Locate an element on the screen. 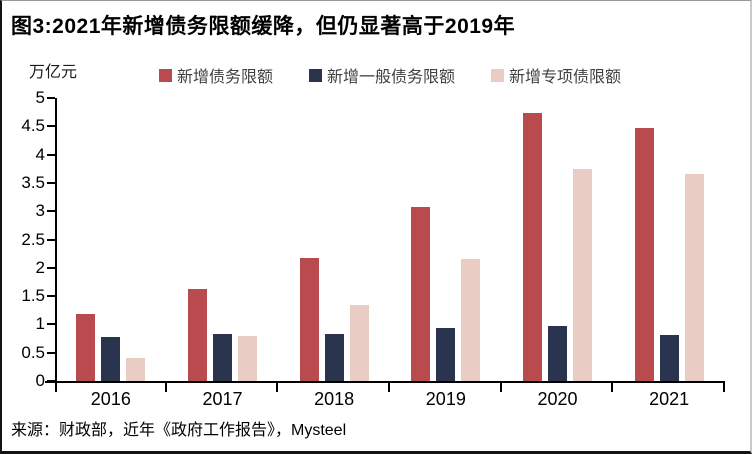  bar-group-2016 is located at coordinates (111, 239).